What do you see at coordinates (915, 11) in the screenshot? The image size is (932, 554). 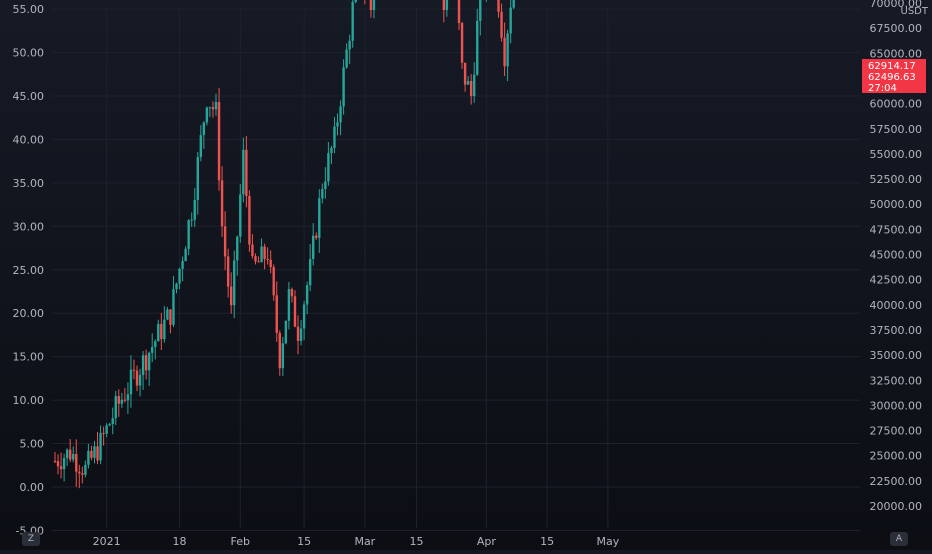 I see `unit-label: USDT` at bounding box center [915, 11].